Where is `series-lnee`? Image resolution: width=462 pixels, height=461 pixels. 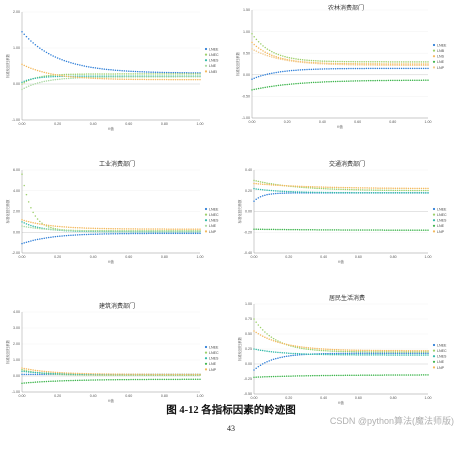 series-lnee is located at coordinates (111, 52).